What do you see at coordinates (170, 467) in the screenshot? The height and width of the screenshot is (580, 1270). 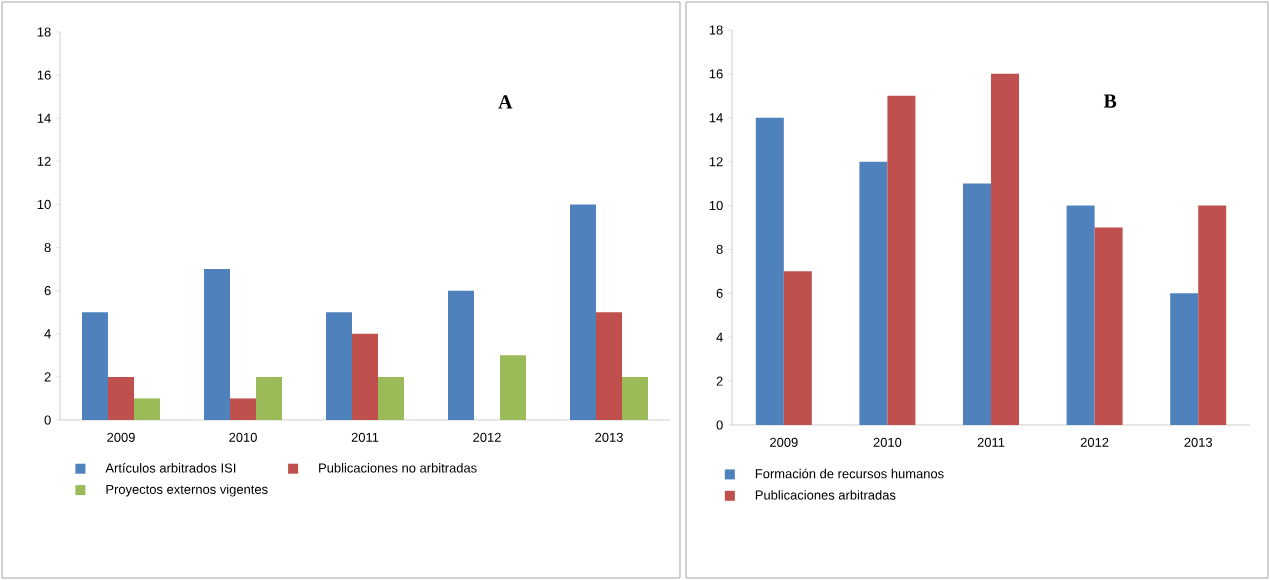 I see `legend-label: Artículos arbitrados ISI` at bounding box center [170, 467].